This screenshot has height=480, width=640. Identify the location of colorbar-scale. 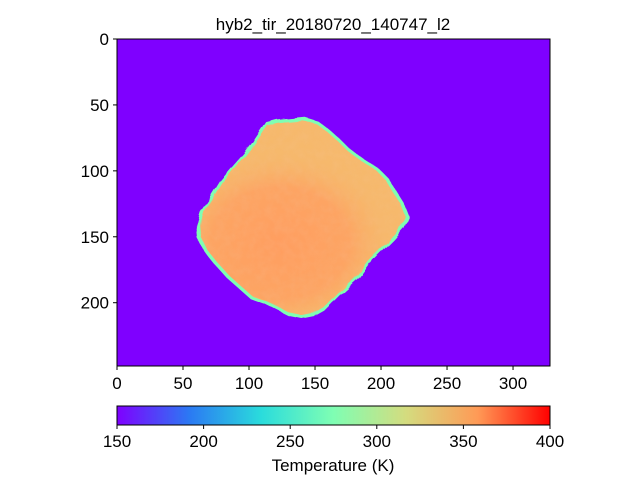
(333, 415).